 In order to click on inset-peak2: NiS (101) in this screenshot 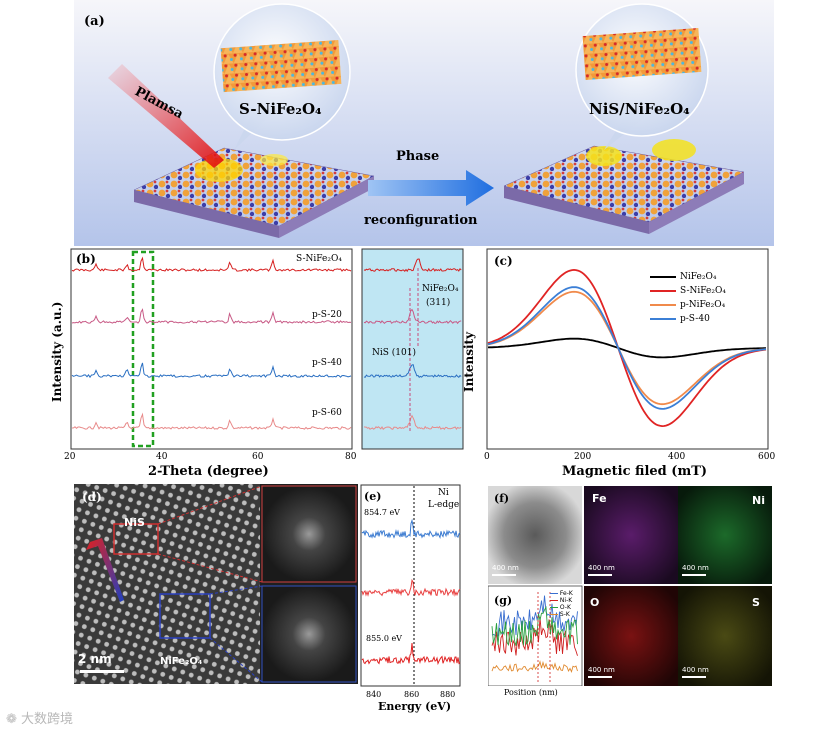, I will do `click(394, 353)`.